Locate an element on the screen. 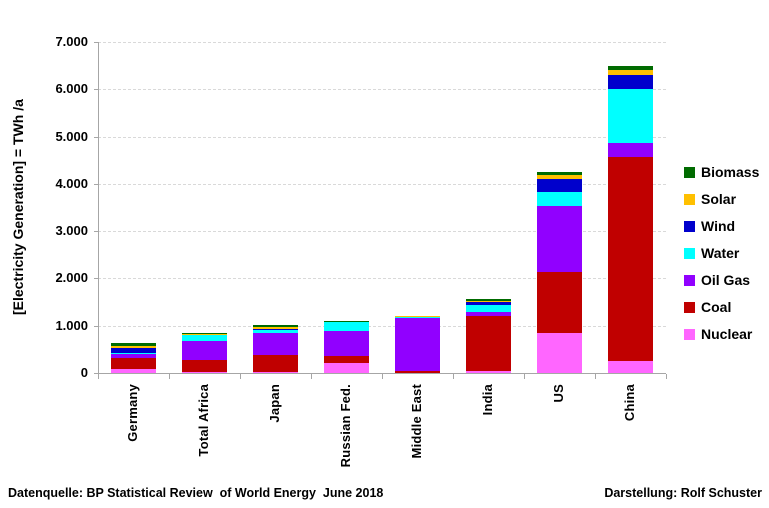 This screenshot has width=769, height=508. gridline-3.000 is located at coordinates (382, 232).